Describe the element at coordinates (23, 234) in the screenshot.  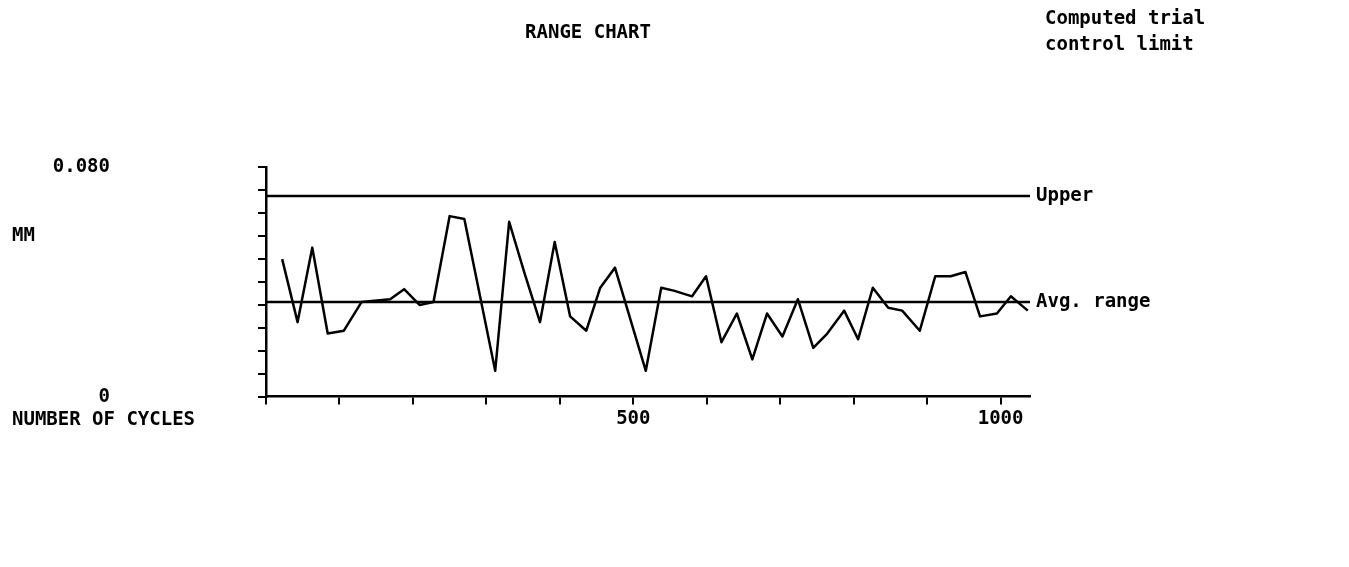
I see `text: MM` at that location.